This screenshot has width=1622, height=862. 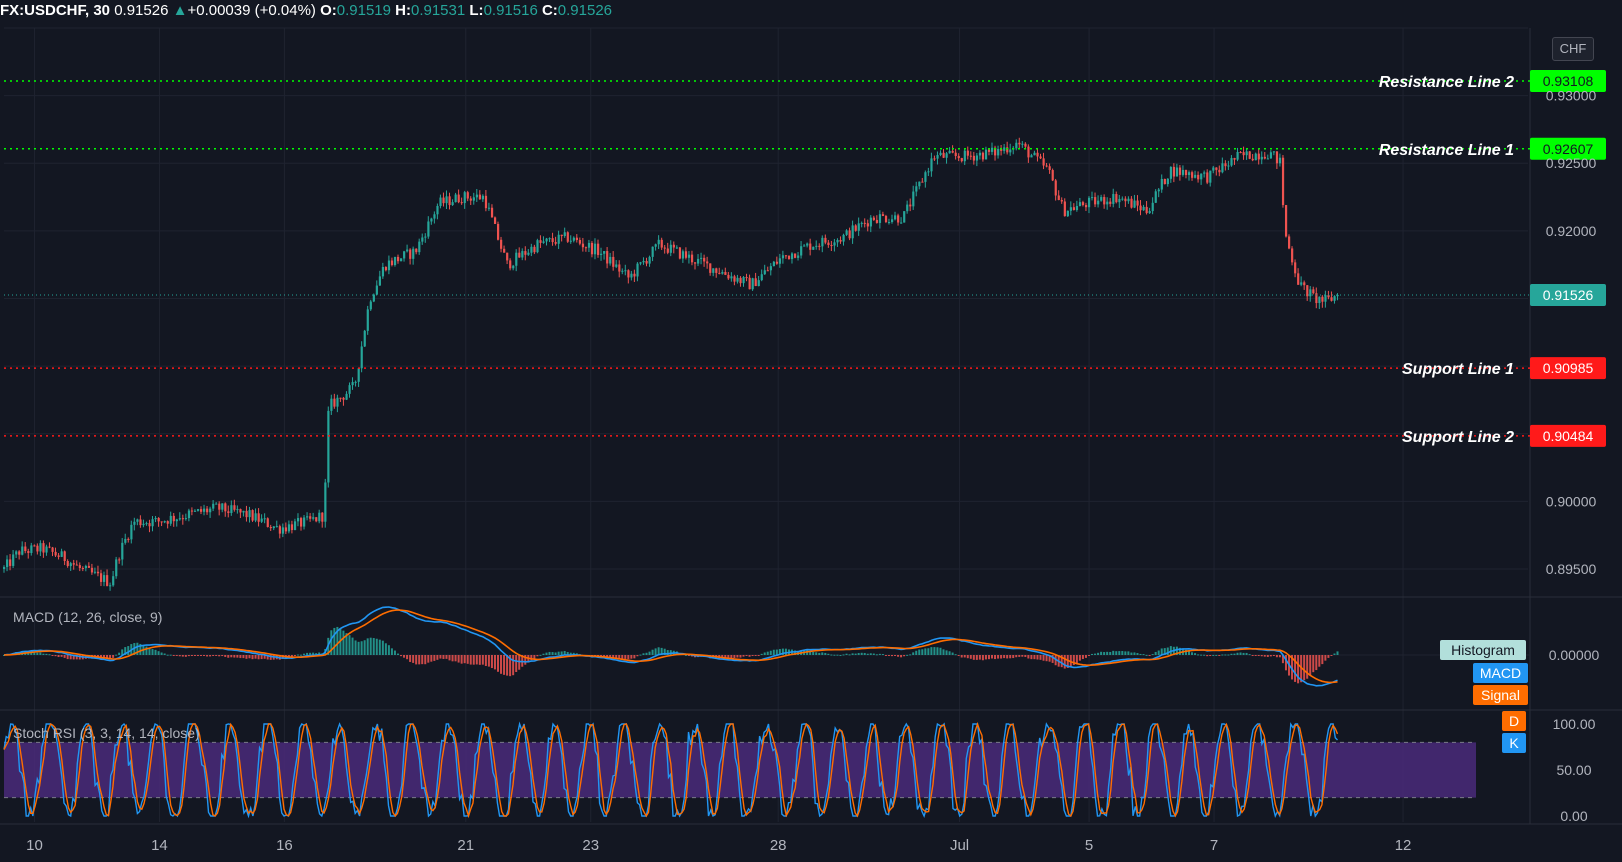 I want to click on price-tag-value: 0.90985, so click(x=1568, y=368).